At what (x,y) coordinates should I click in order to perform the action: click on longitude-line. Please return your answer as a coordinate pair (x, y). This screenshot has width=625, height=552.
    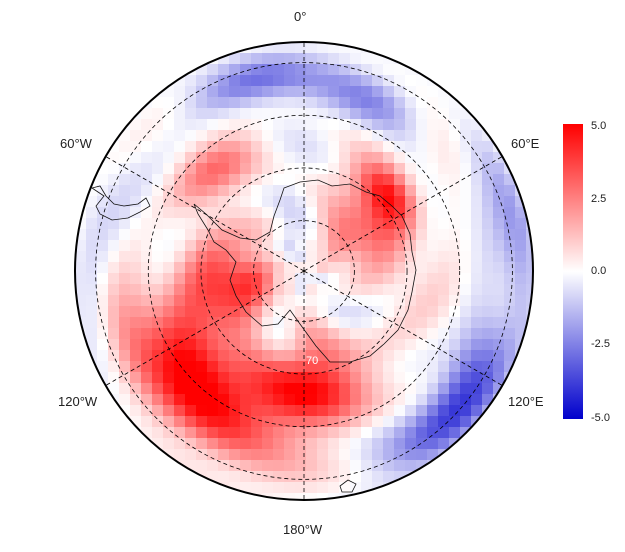
    Looking at the image, I should click on (403, 214).